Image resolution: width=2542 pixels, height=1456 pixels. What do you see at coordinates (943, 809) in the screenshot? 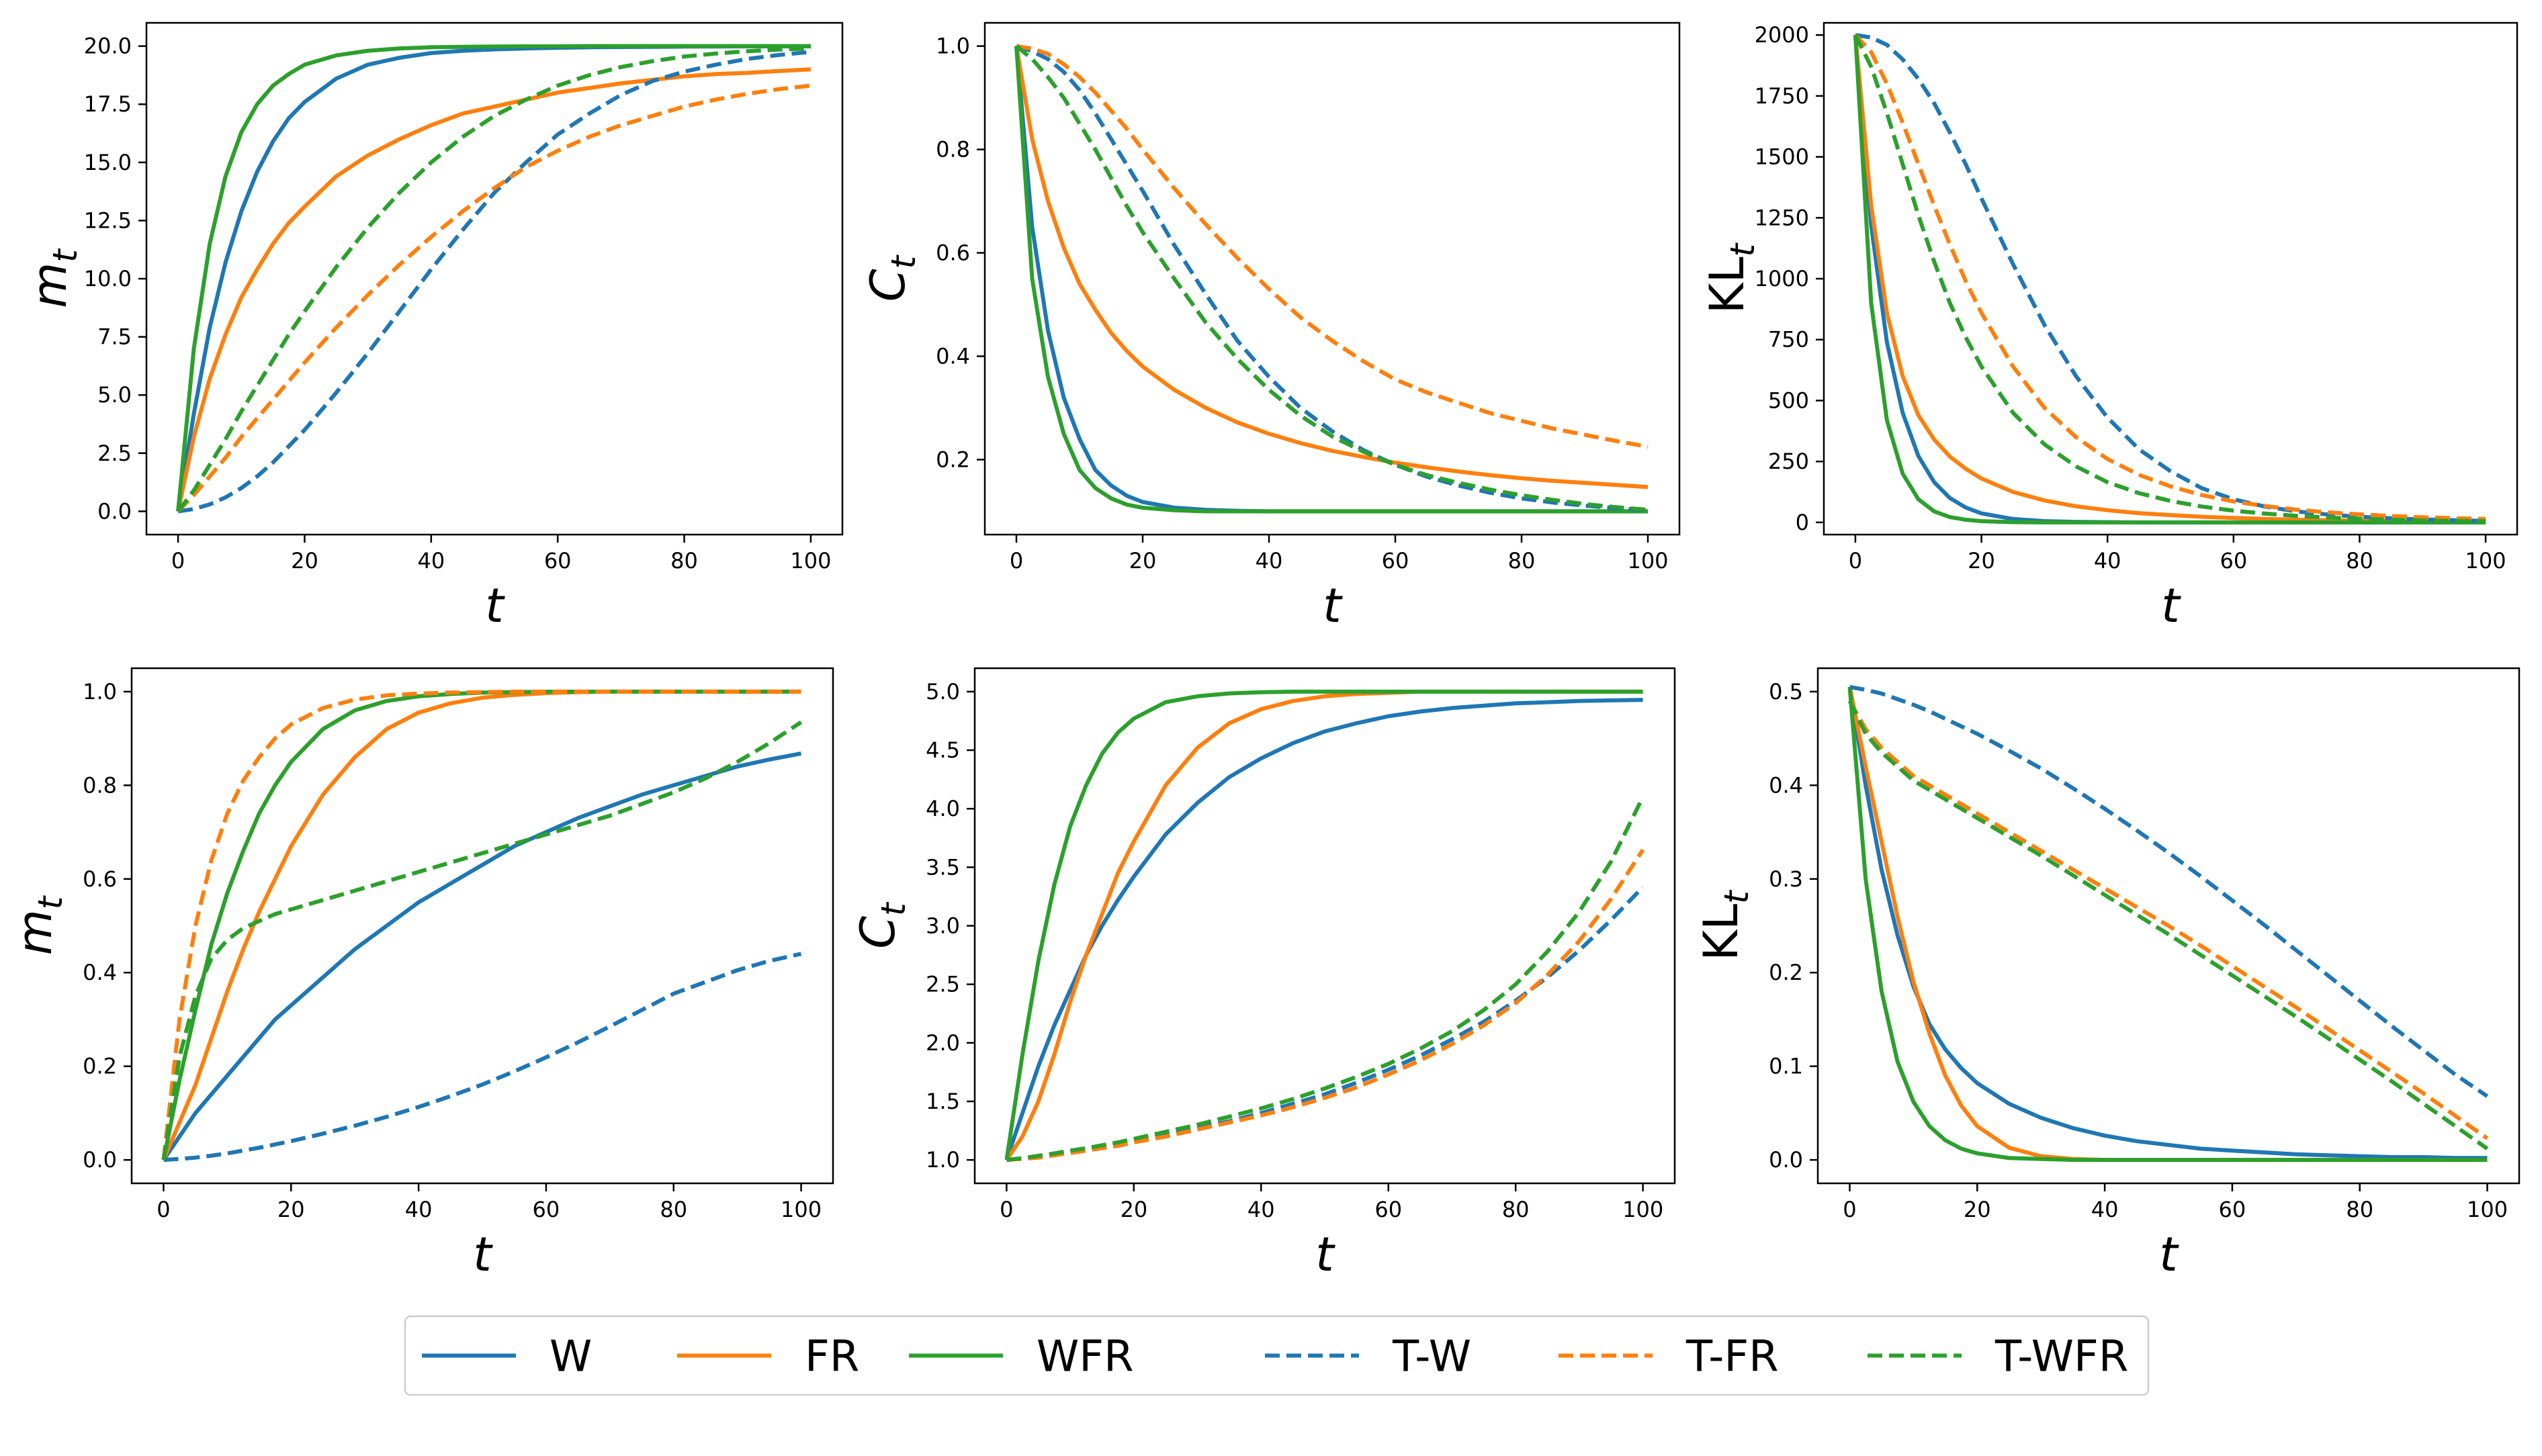
I see `y-tick-label: 4.0` at bounding box center [943, 809].